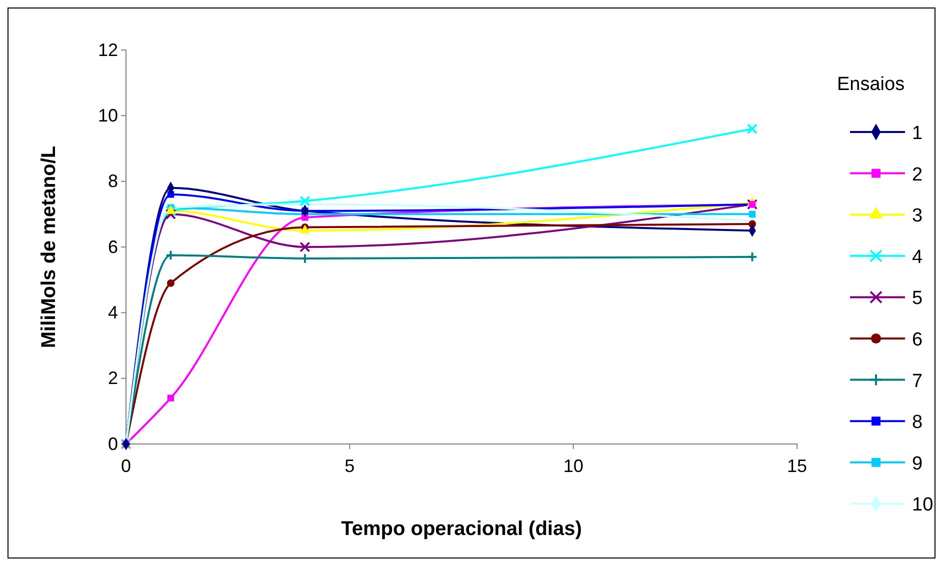  Describe the element at coordinates (917, 299) in the screenshot. I see `legend-label: 5` at that location.